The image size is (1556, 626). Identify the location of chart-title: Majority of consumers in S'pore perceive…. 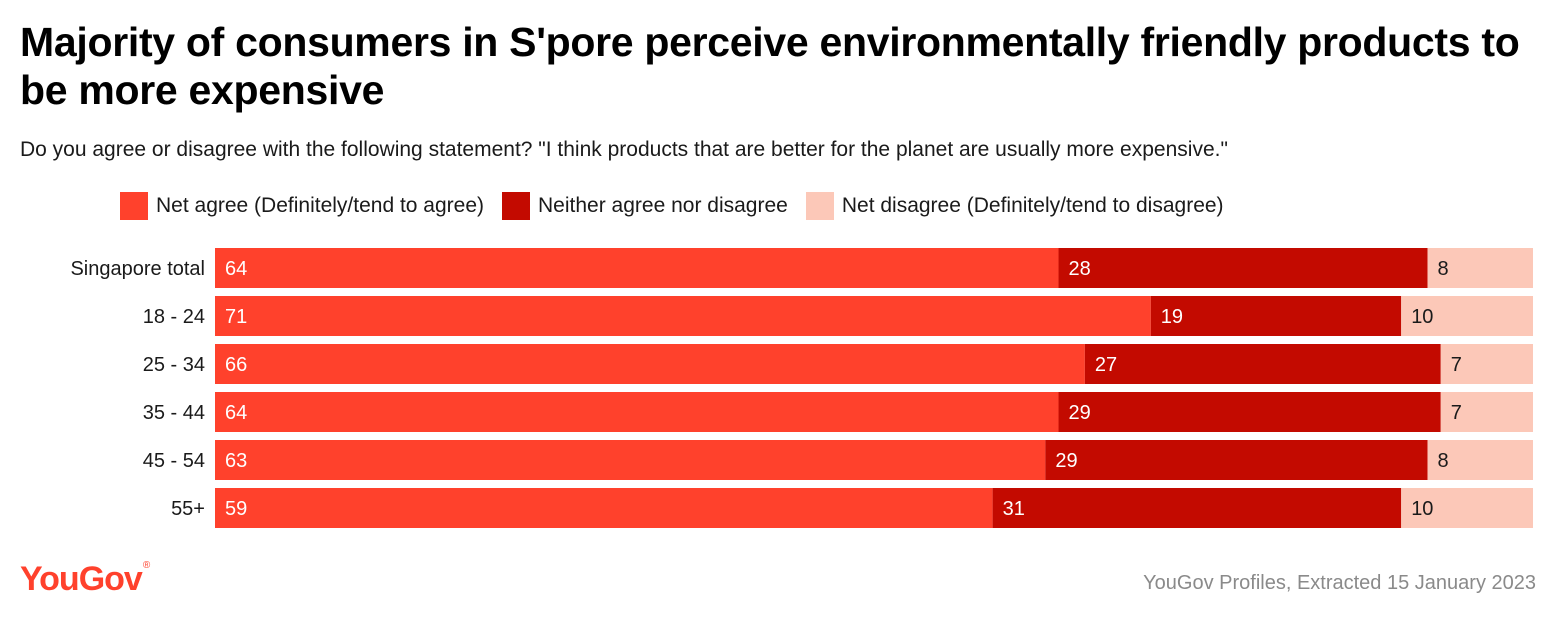
(770, 66).